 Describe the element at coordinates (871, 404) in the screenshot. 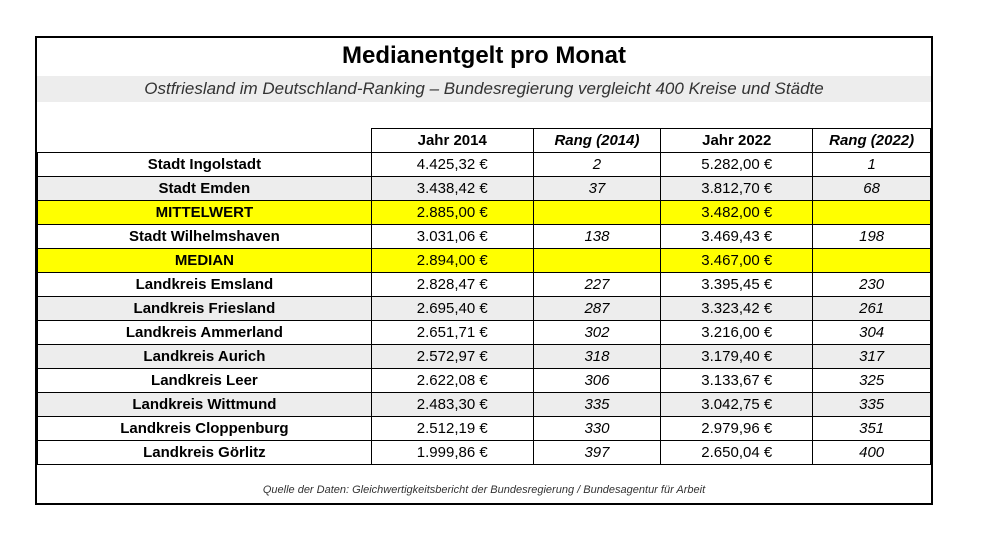

I see `rang-2022-cell: 335` at that location.